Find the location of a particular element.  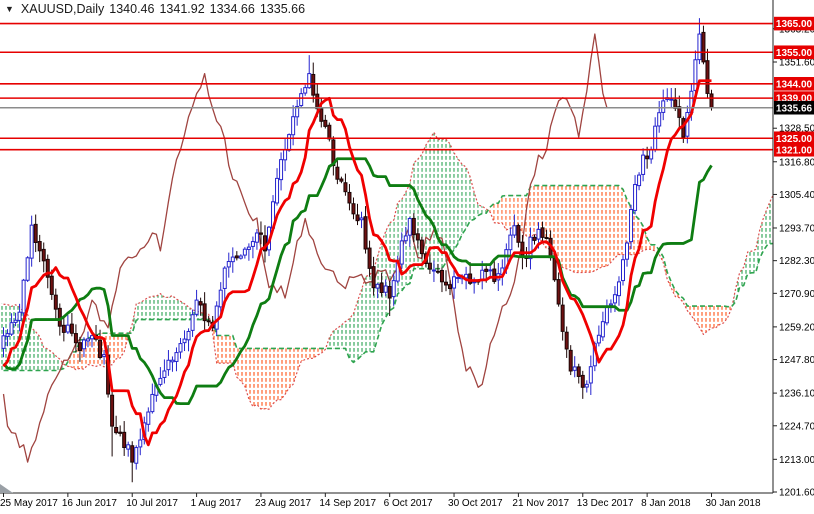

price-tick-label: 1305.40 is located at coordinates (796, 195).